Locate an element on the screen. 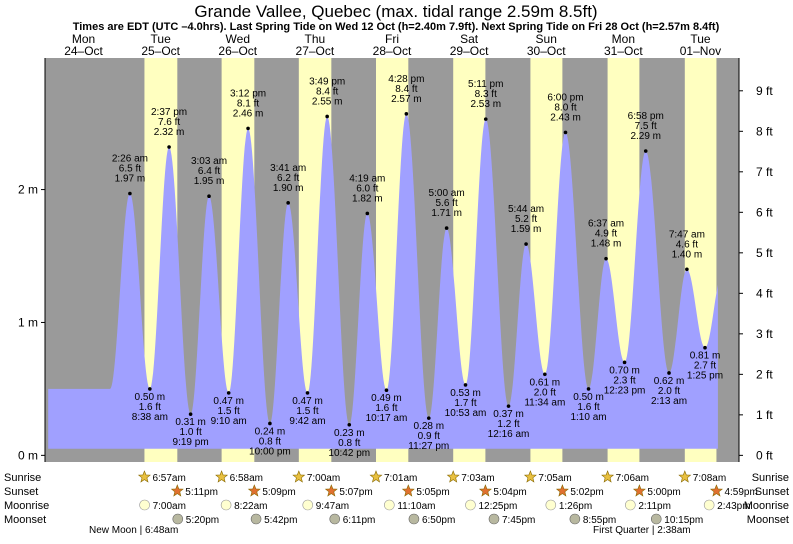 The image size is (793, 544). sunset-time: 5:09pm is located at coordinates (278, 492).